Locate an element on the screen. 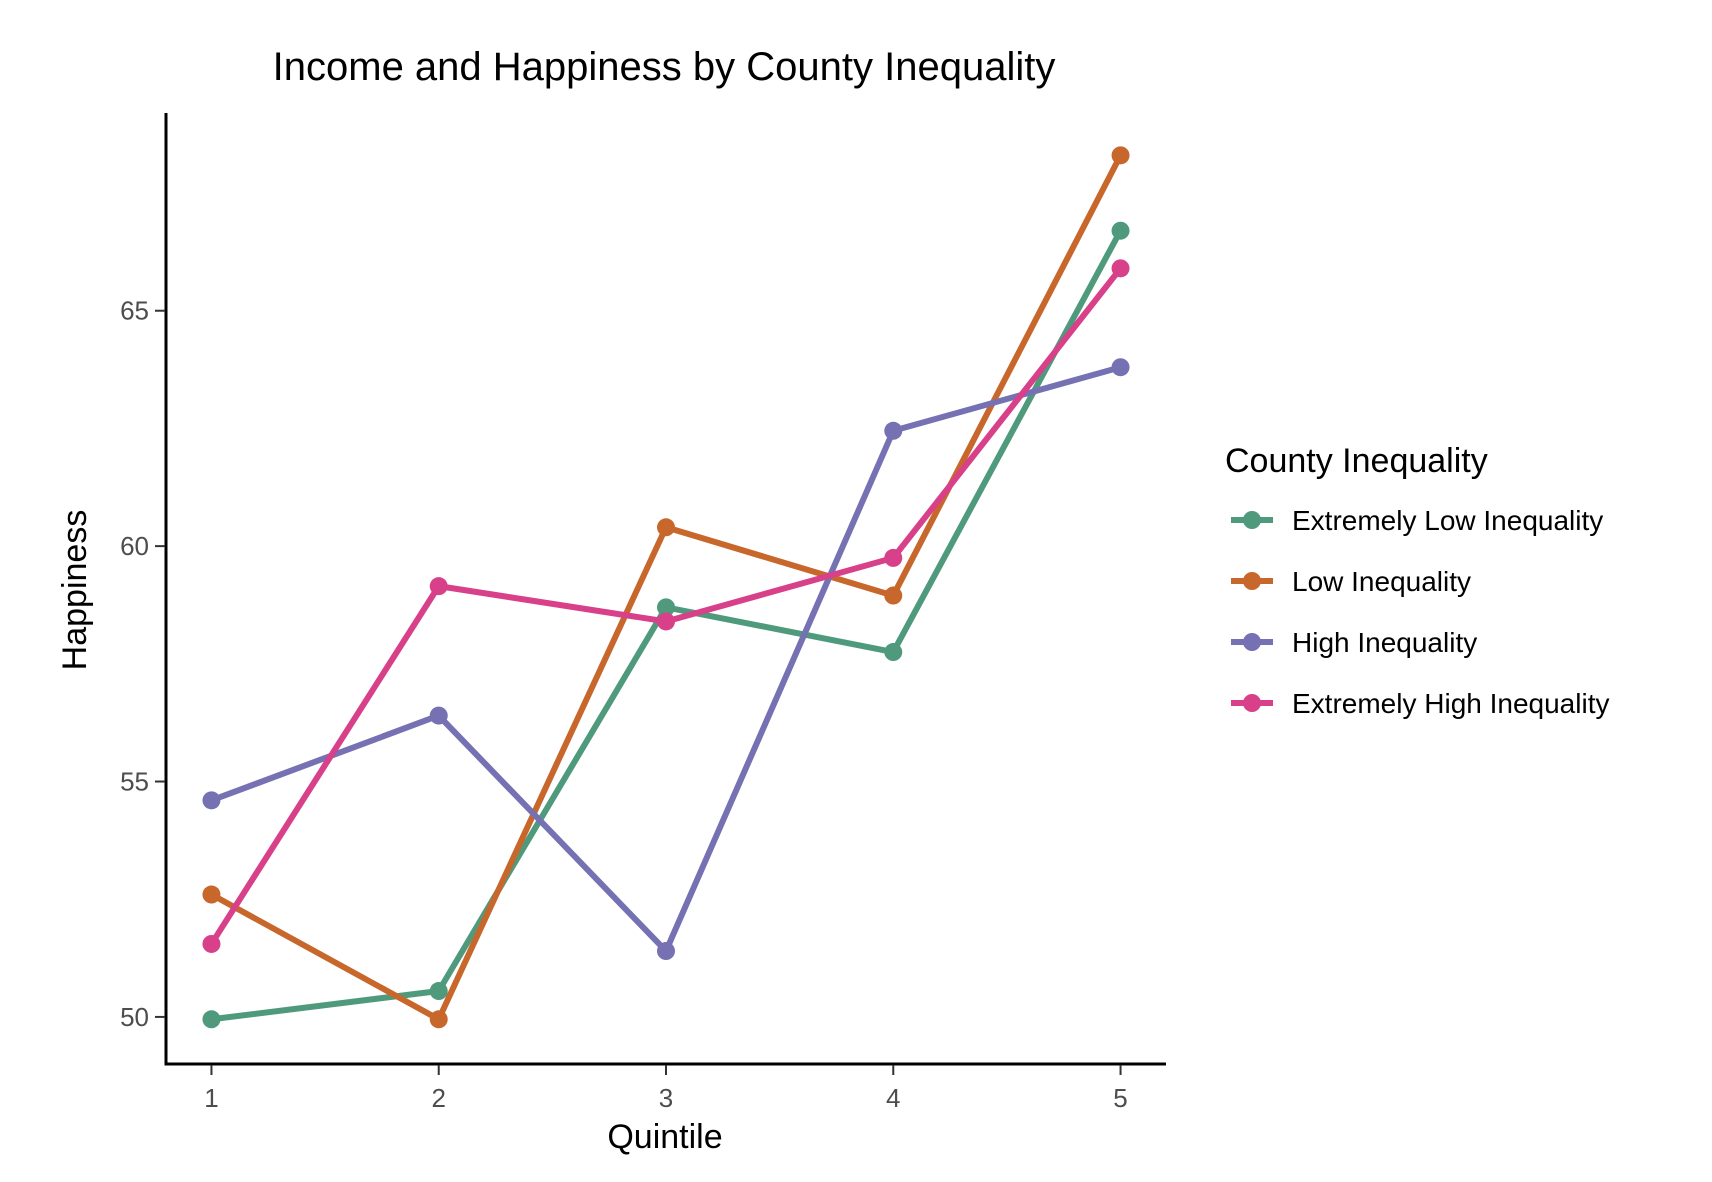  y-axis-title: Happiness is located at coordinates (75, 590).